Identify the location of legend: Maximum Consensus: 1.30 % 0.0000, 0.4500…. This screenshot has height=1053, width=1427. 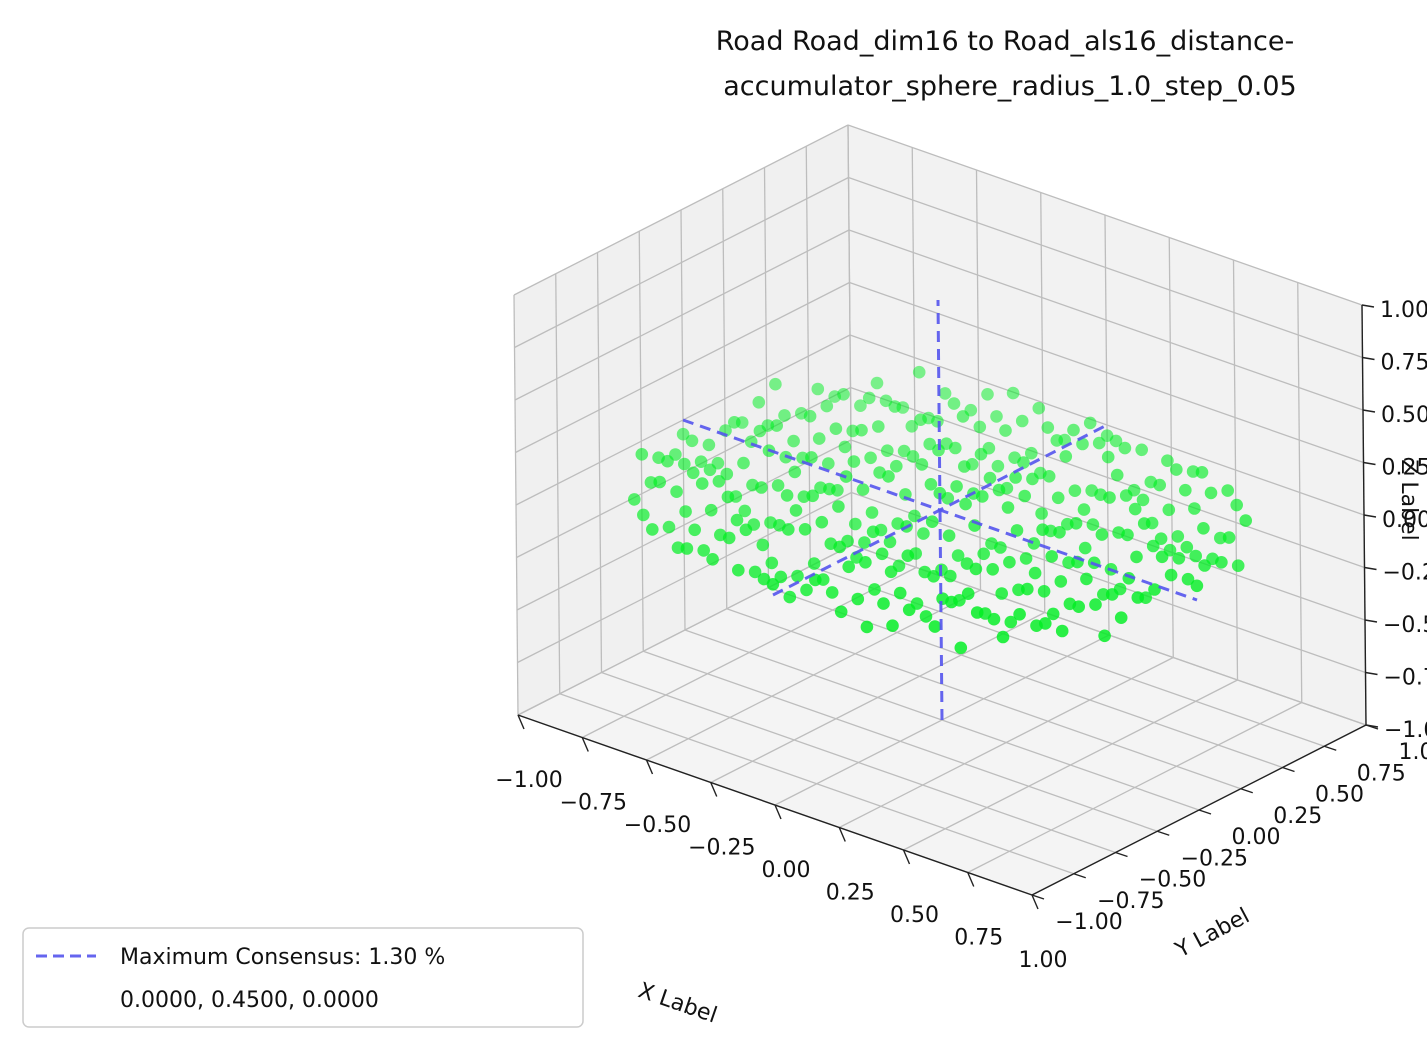
(303, 977).